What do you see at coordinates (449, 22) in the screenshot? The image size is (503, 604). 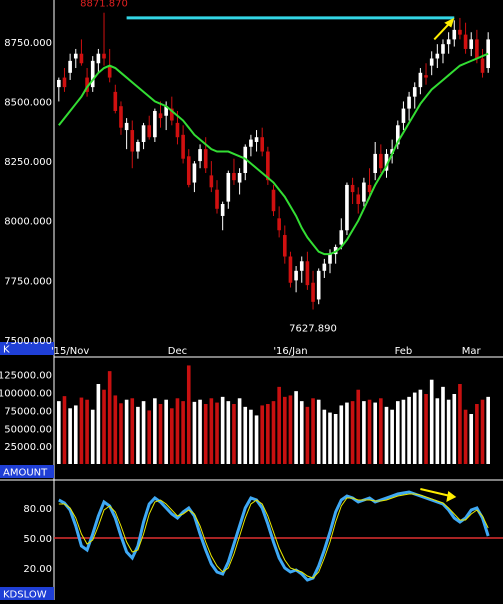 I see `trend-arrow-head` at bounding box center [449, 22].